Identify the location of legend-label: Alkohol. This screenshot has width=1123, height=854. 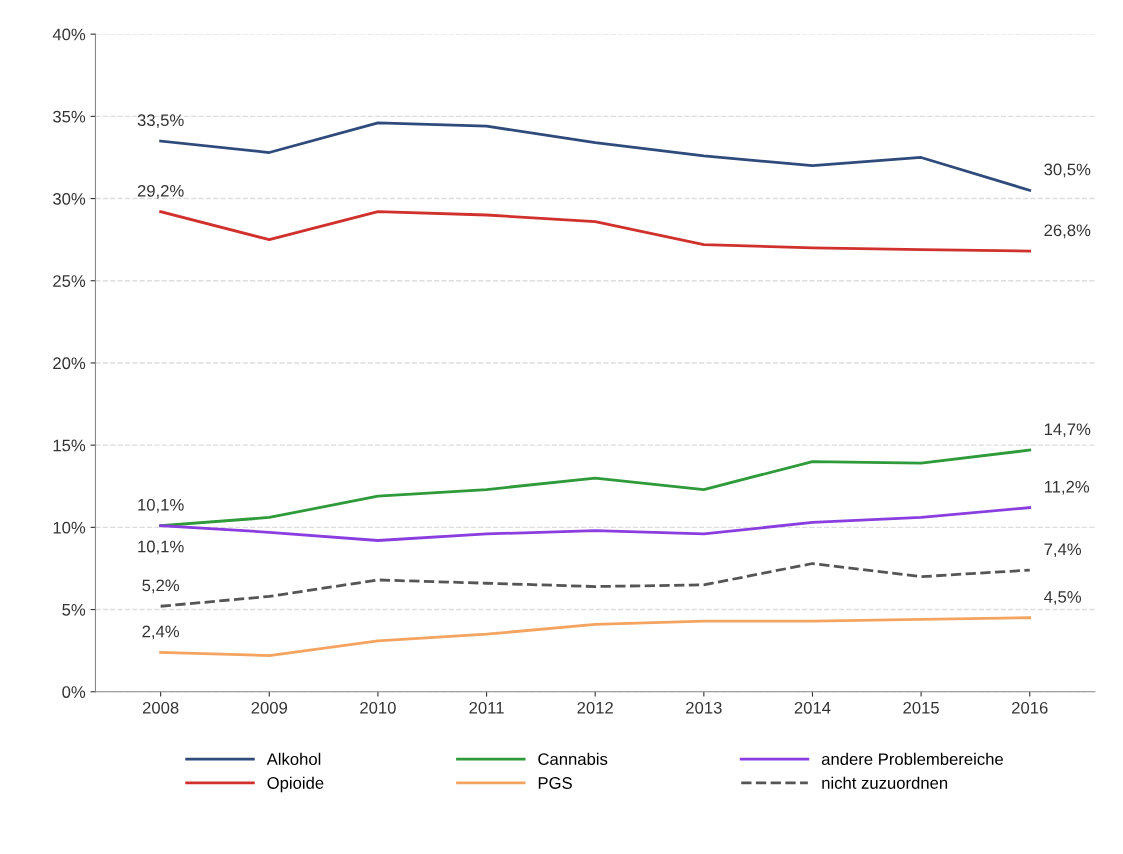
(293, 759).